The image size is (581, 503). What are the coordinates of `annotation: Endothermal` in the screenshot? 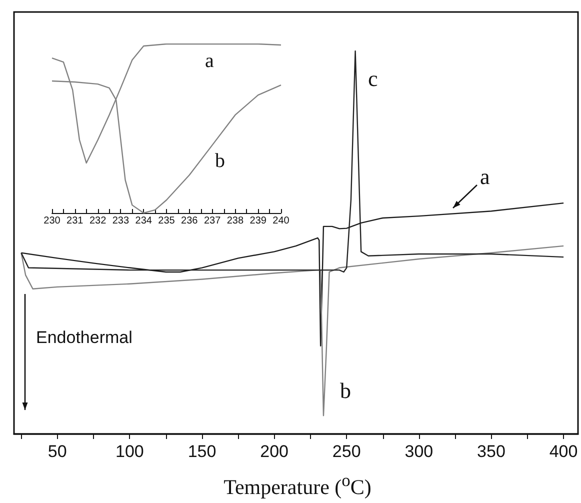 It's located at (84, 338).